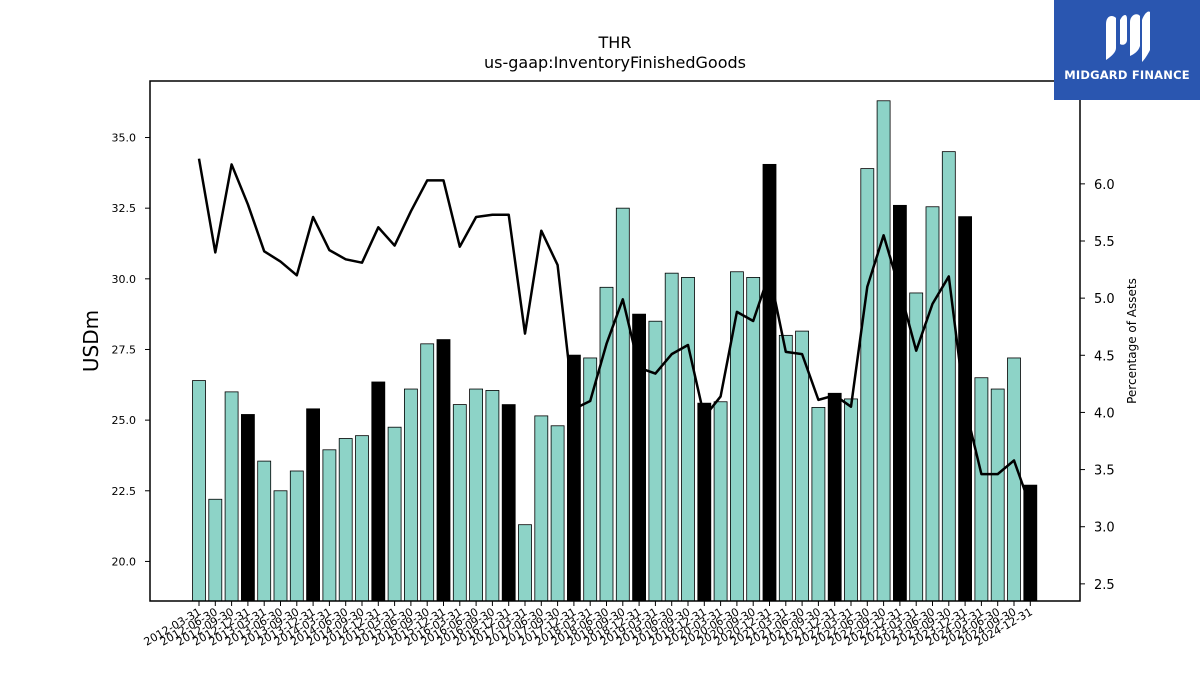  Describe the element at coordinates (124, 279) in the screenshot. I see `y-tick-label: 30.0` at that location.